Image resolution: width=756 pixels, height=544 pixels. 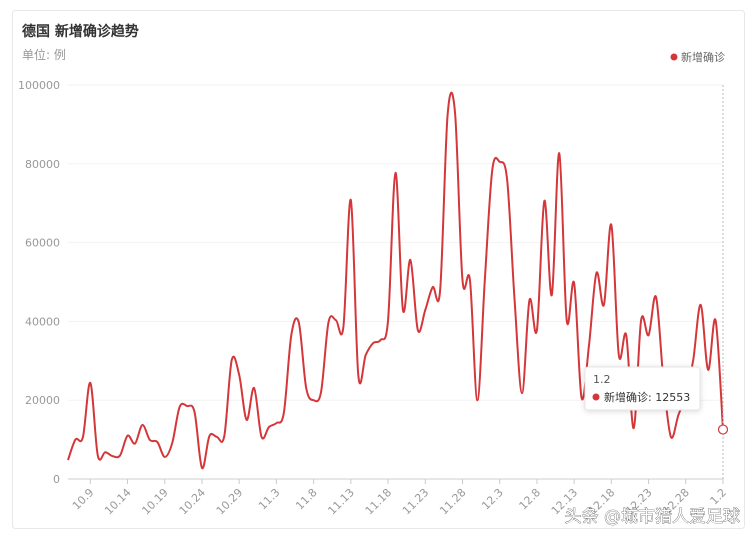 I want to click on legend-label: 新增确诊, so click(x=703, y=57).